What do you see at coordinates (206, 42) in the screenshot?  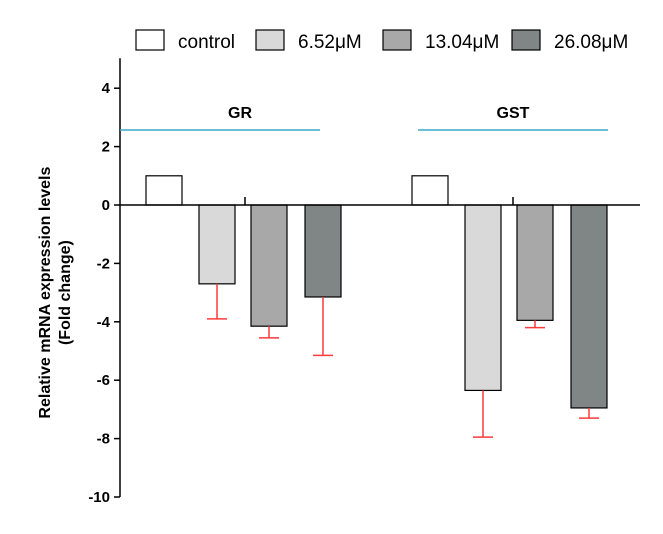 I see `legend-label: control` at bounding box center [206, 42].